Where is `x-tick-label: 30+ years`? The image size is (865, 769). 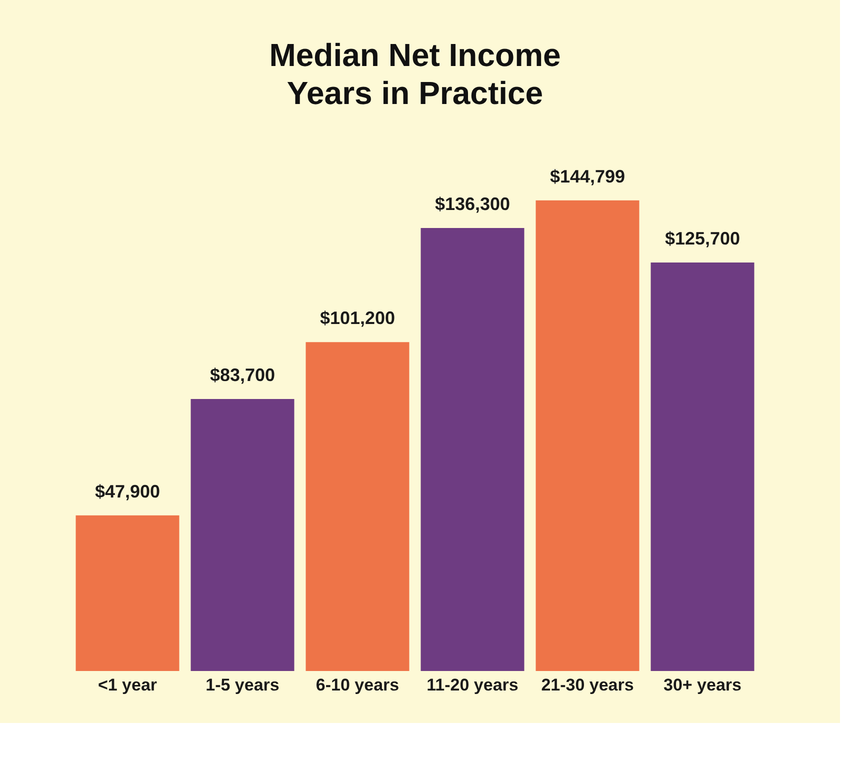 x-tick-label: 30+ years is located at coordinates (703, 685).